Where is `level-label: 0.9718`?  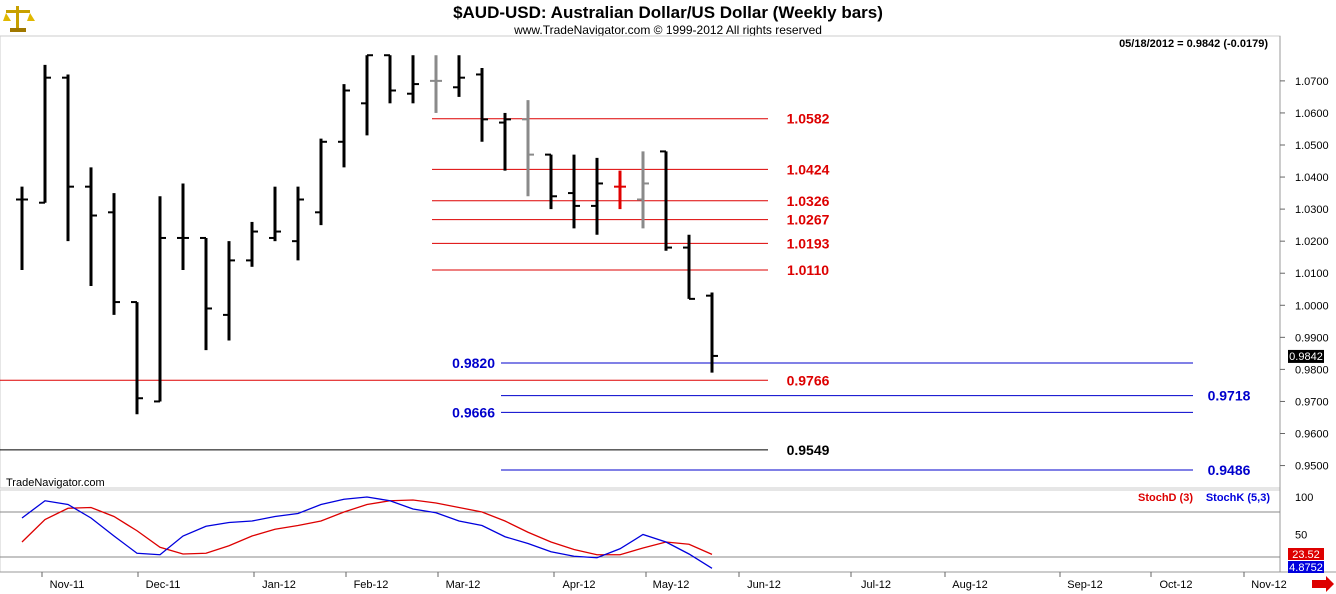 level-label: 0.9718 is located at coordinates (1229, 396).